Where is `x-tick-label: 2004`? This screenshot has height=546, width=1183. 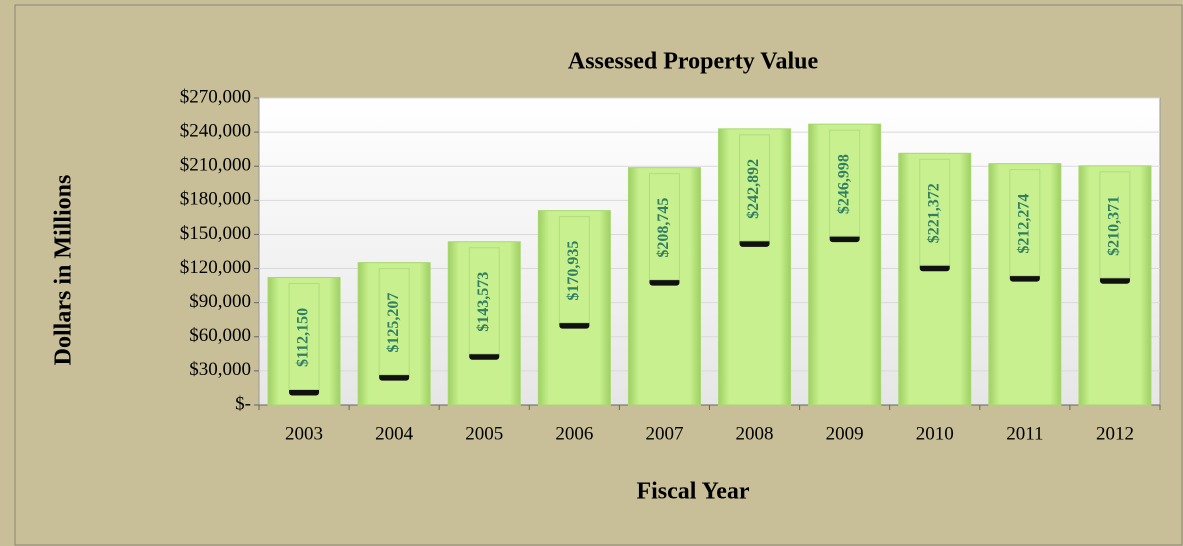 x-tick-label: 2004 is located at coordinates (394, 433).